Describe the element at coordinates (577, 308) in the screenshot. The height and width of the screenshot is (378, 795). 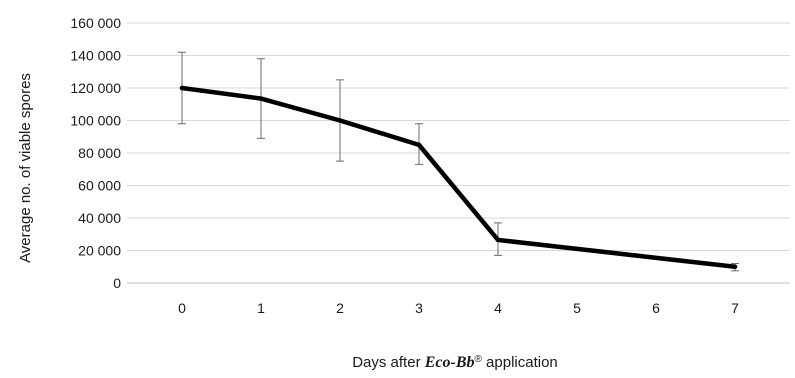
I see `x-tick-label-5: 5` at that location.